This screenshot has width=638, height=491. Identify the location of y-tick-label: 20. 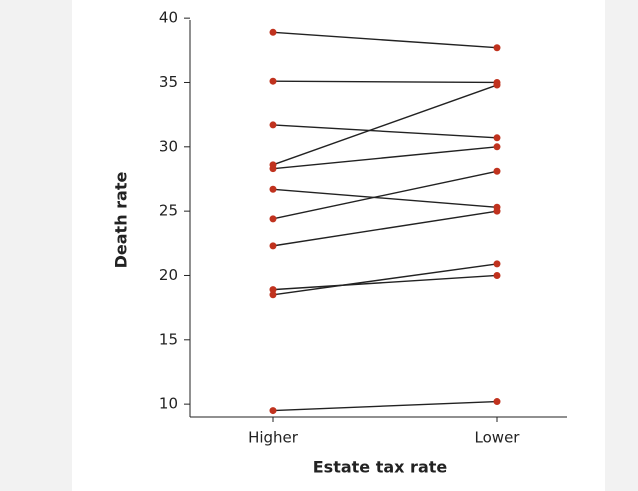
(168, 275).